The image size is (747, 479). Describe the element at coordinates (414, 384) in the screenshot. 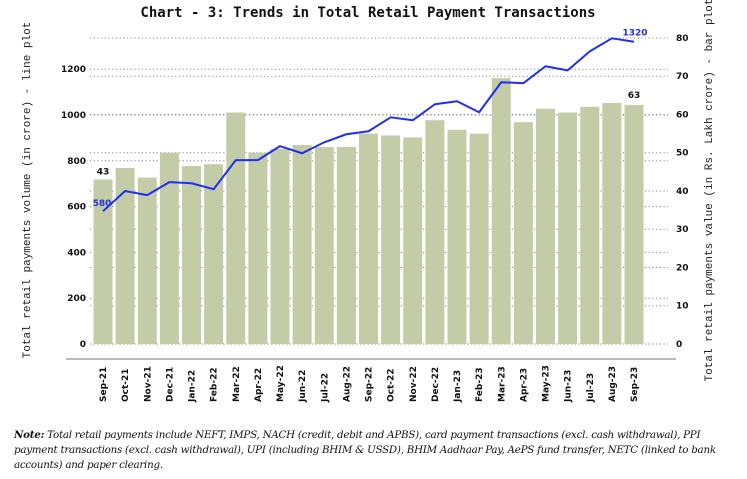

I see `x-tick-label: Nov-22` at that location.